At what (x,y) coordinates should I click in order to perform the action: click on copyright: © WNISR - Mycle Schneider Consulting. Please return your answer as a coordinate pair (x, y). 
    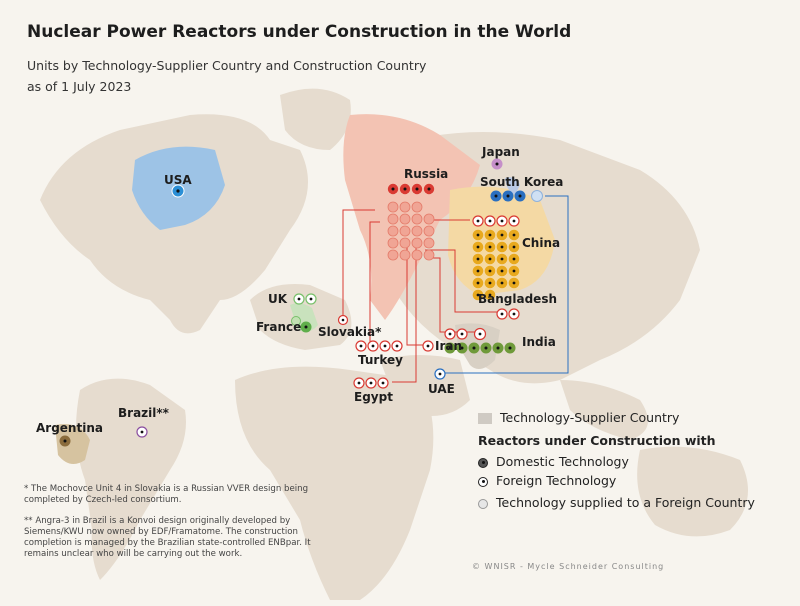
    Looking at the image, I should click on (568, 566).